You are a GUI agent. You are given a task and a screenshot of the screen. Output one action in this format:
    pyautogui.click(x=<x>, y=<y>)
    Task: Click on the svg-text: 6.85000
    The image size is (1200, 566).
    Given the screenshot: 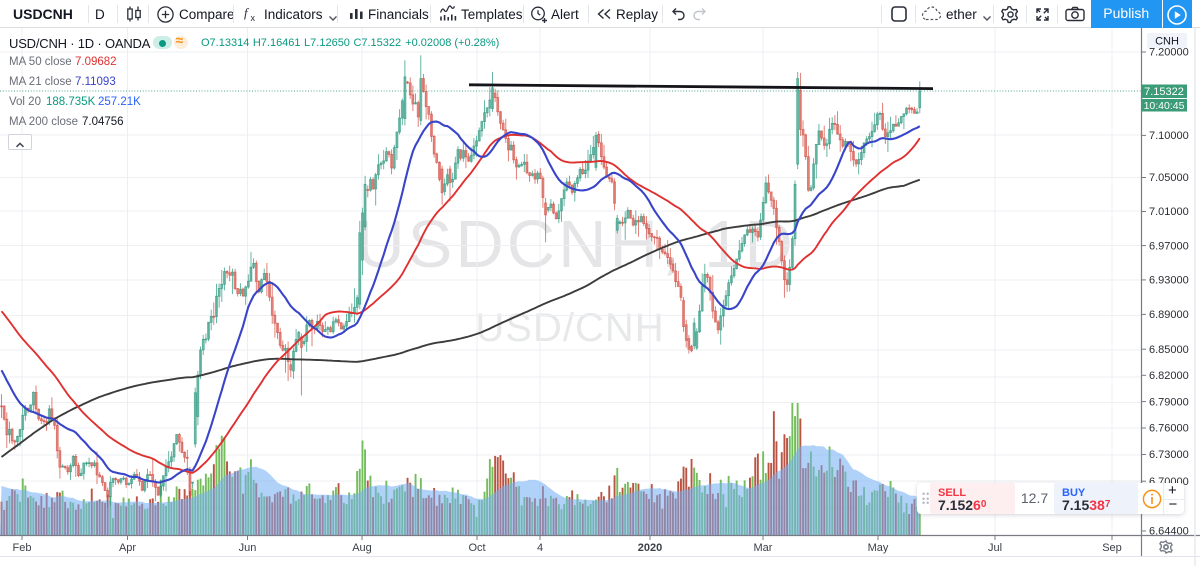 What is the action you would take?
    pyautogui.click(x=1169, y=350)
    